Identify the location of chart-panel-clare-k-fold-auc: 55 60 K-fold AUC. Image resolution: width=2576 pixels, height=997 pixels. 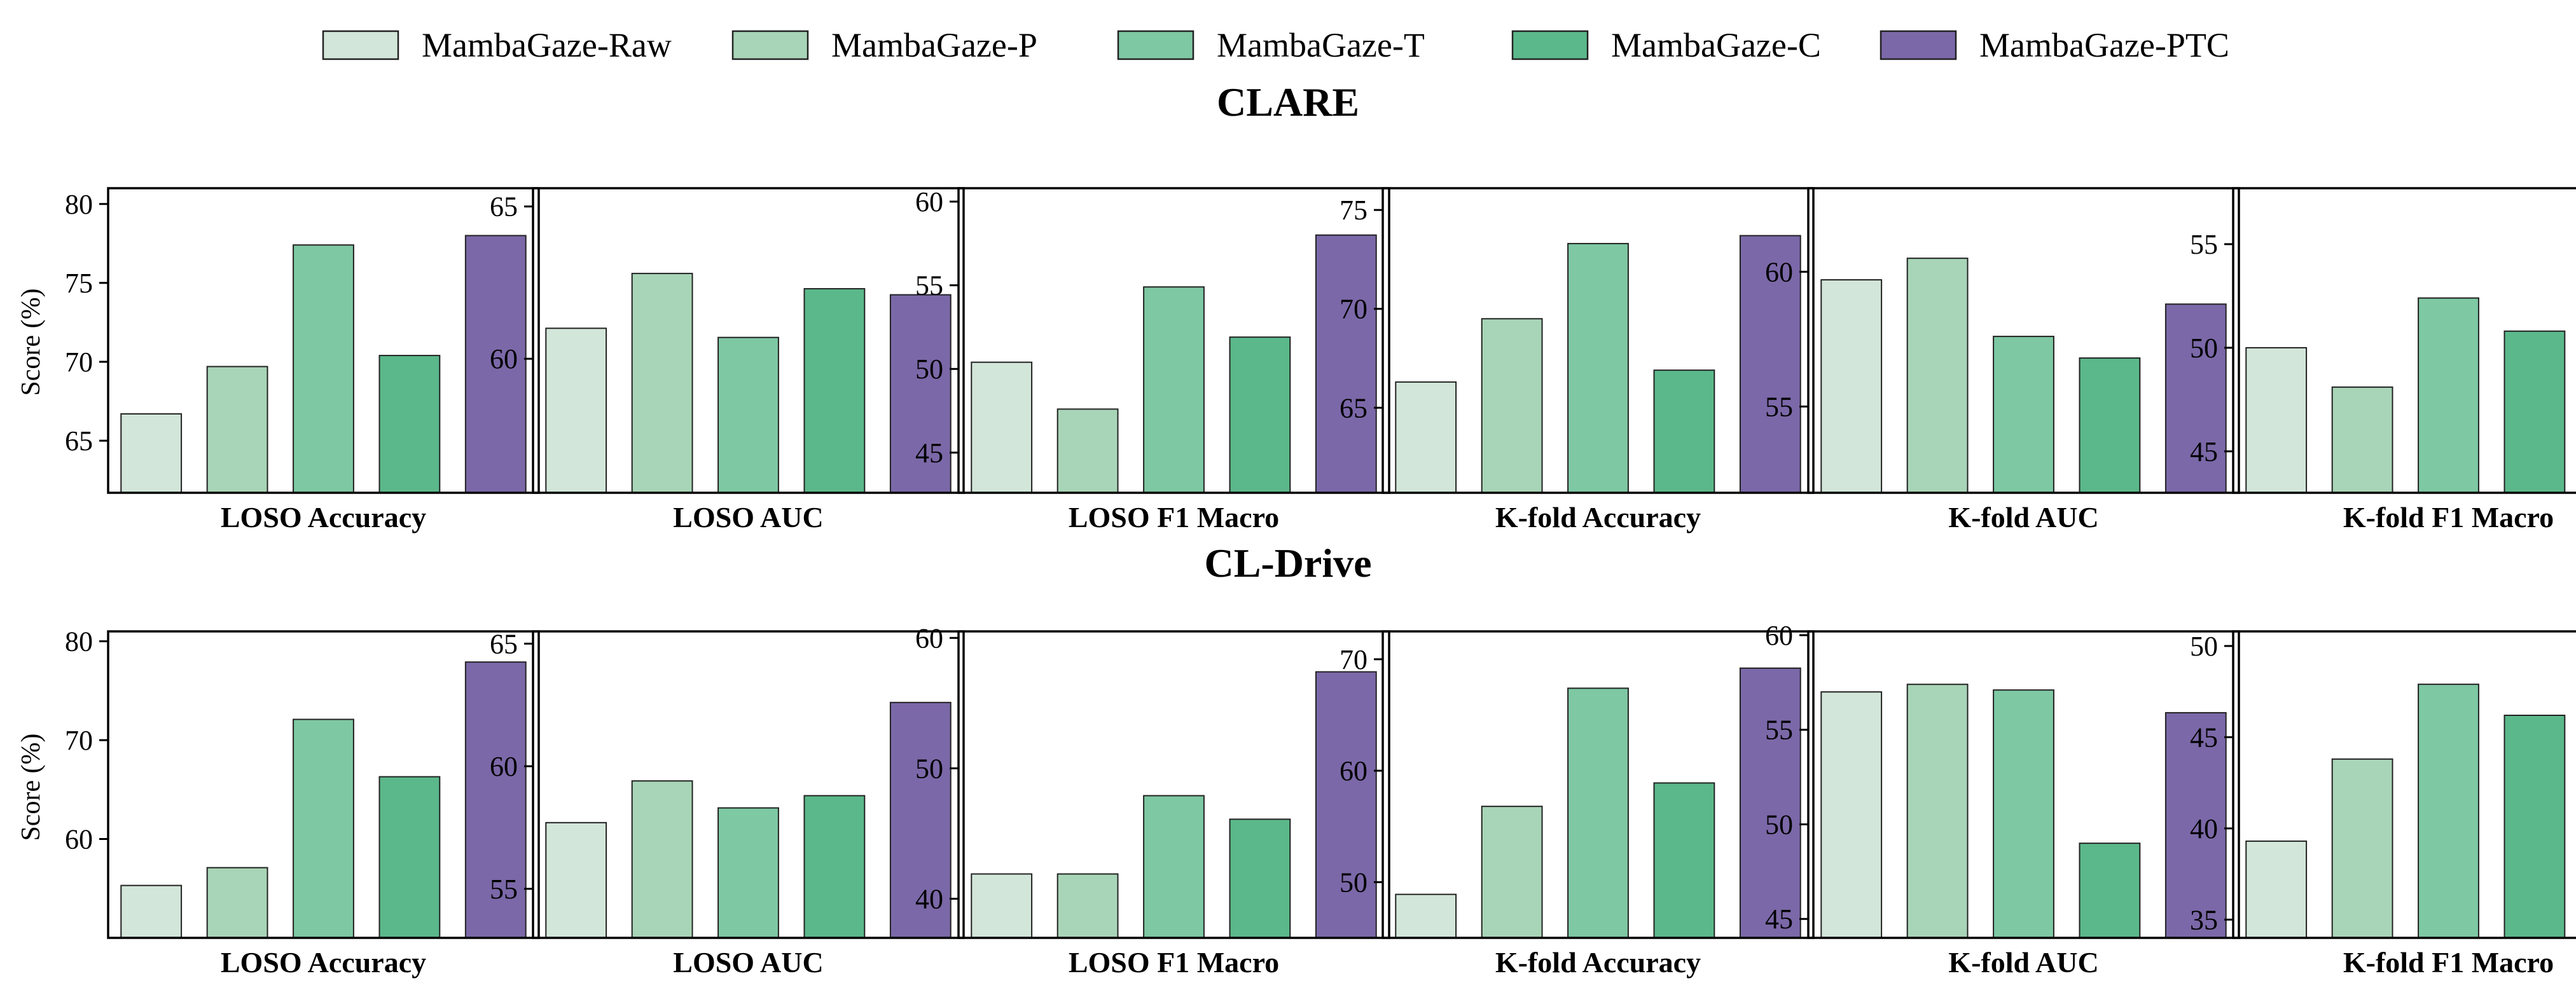
(2002, 360).